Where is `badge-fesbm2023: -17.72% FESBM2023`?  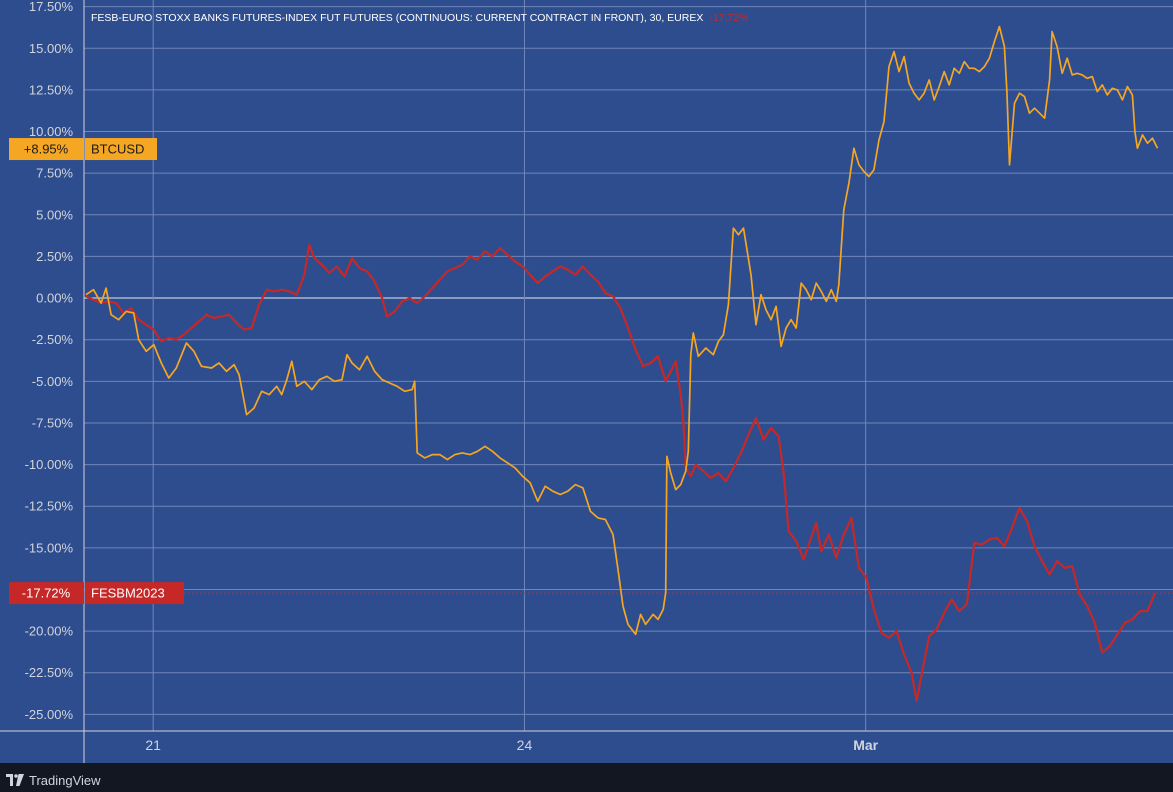 badge-fesbm2023: -17.72% FESBM2023 is located at coordinates (96, 593).